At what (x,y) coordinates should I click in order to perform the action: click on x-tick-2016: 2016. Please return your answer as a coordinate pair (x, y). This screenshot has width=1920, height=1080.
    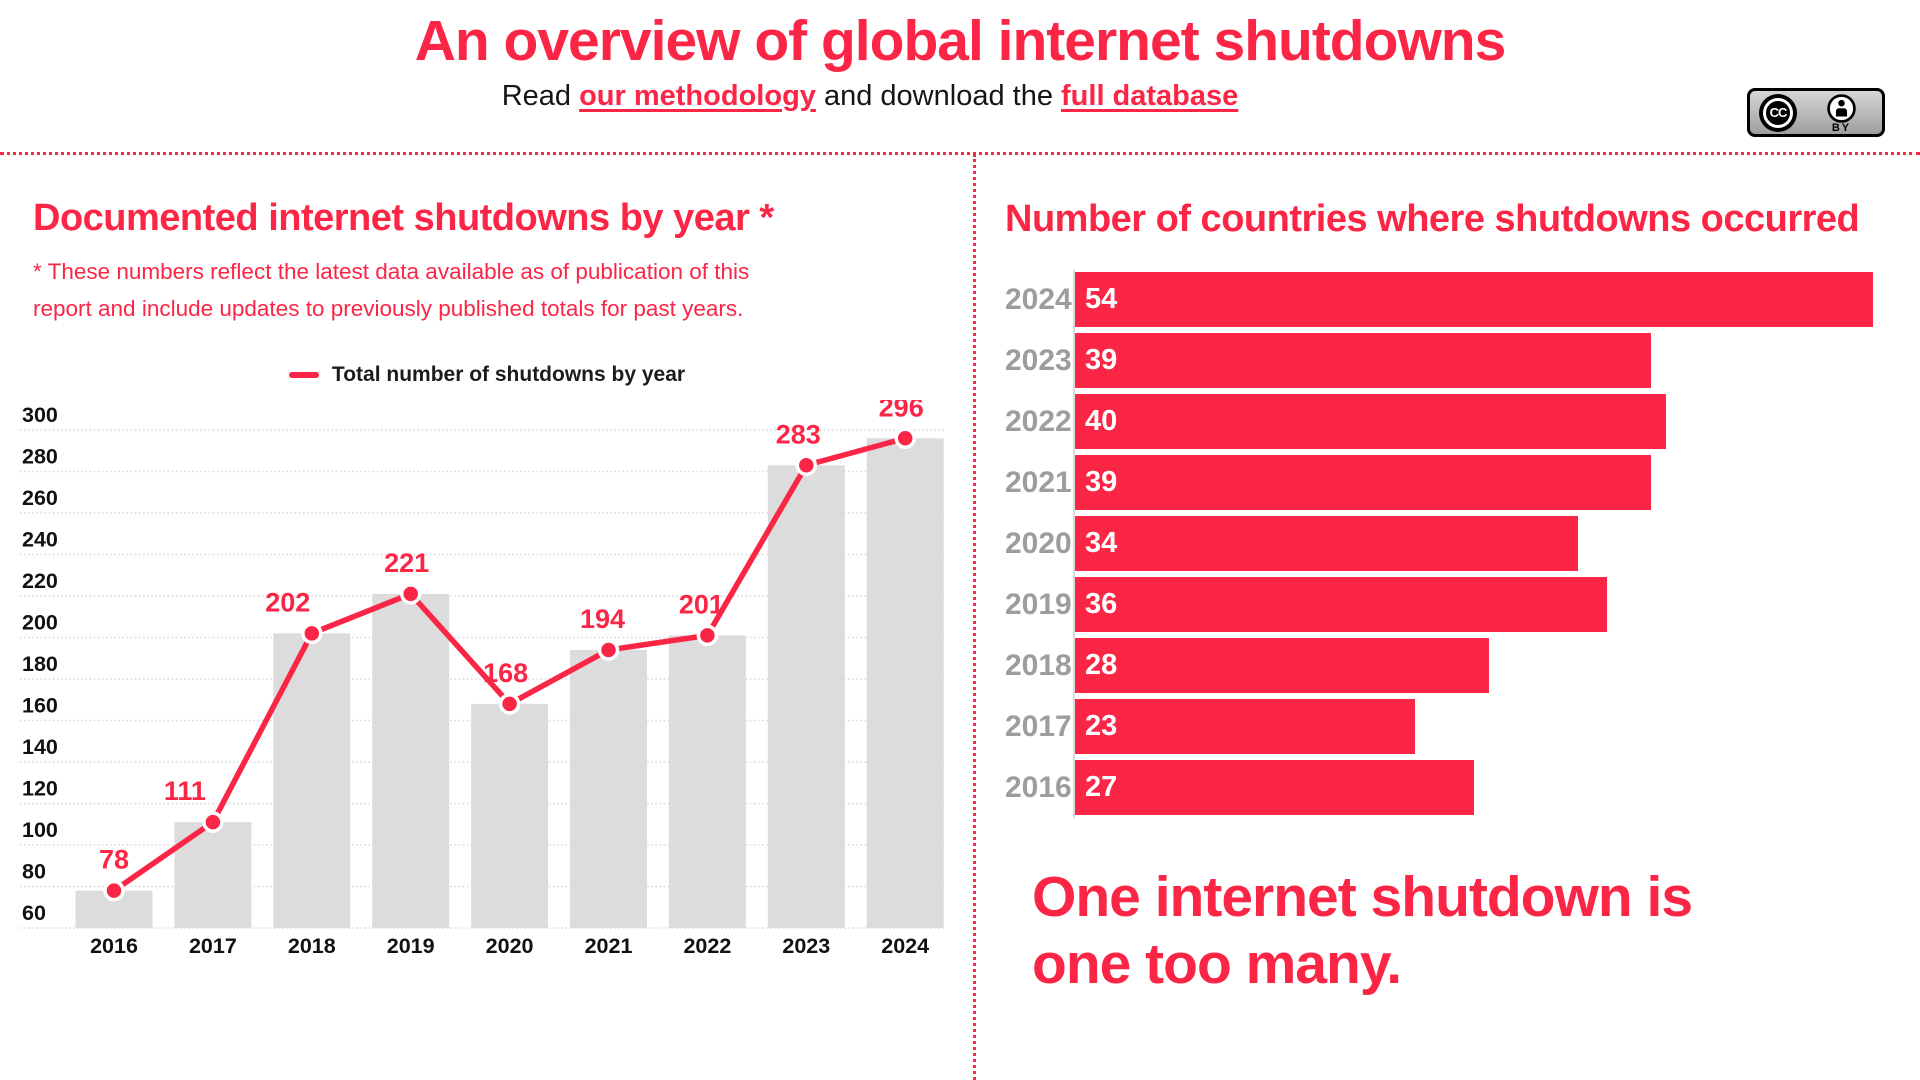
    Looking at the image, I should click on (114, 946).